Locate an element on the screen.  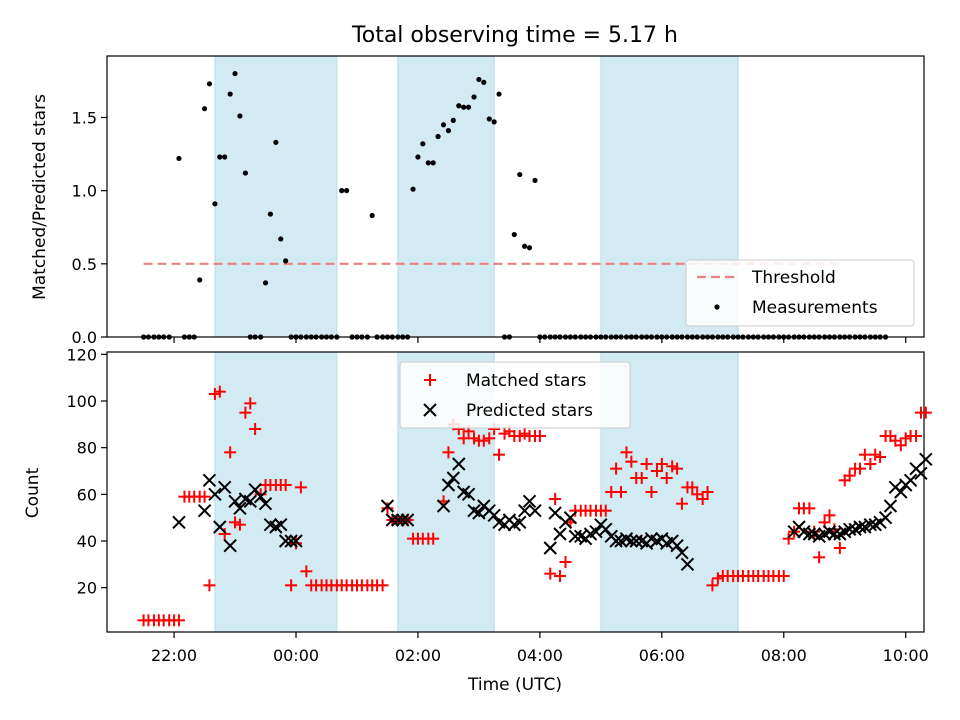
legend-threshold-label: Threshold is located at coordinates (793, 278).